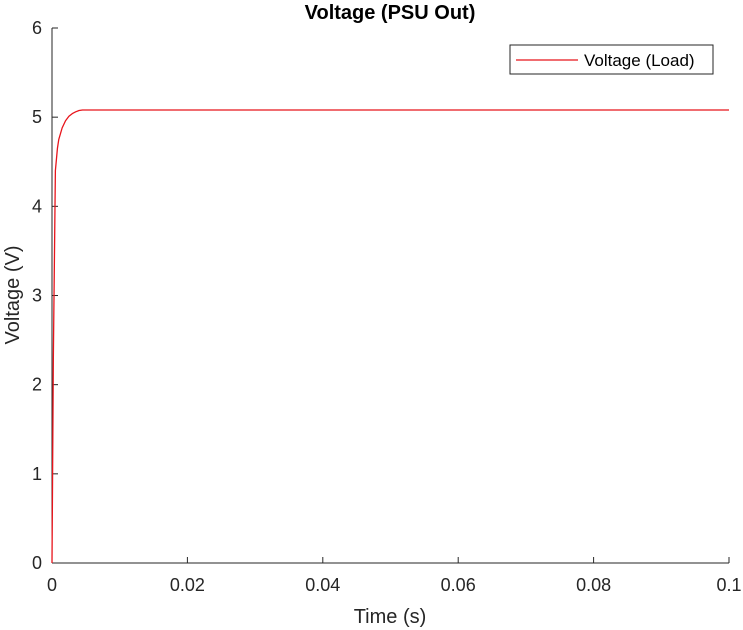  What do you see at coordinates (52, 585) in the screenshot?
I see `x-tick-label: 0` at bounding box center [52, 585].